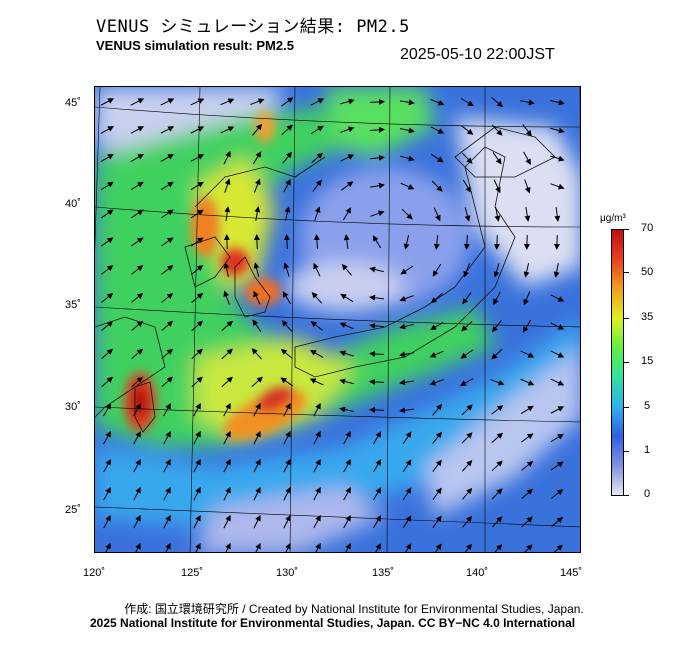  Describe the element at coordinates (647, 317) in the screenshot. I see `colorbar-label-35: 35` at that location.